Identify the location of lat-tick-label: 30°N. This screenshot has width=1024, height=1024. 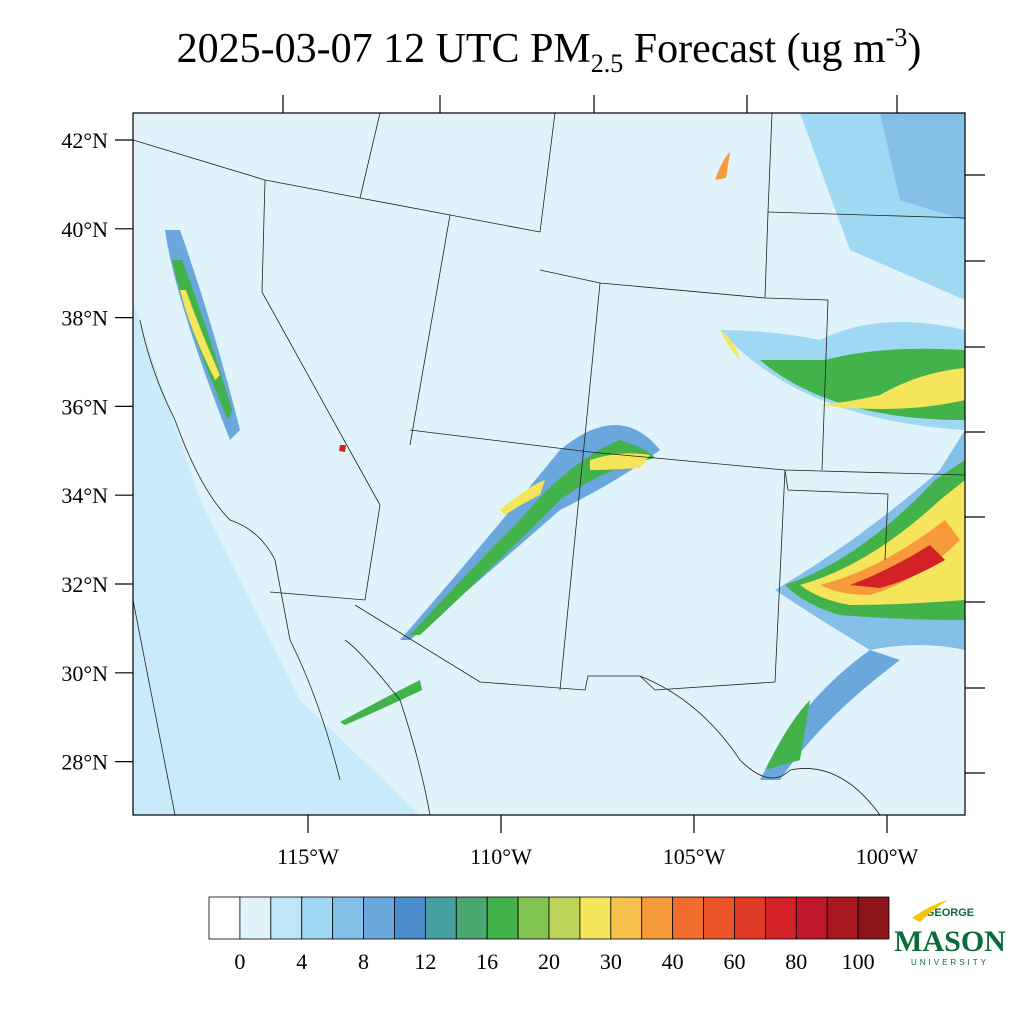
(84, 673).